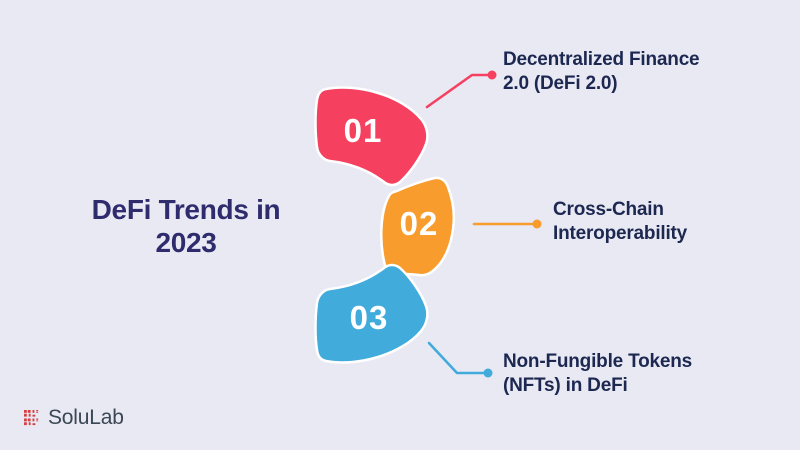 The image size is (800, 450). What do you see at coordinates (560, 83) in the screenshot?
I see `item-label-01-line-2: 2.0 (DeFi 2.0)` at bounding box center [560, 83].